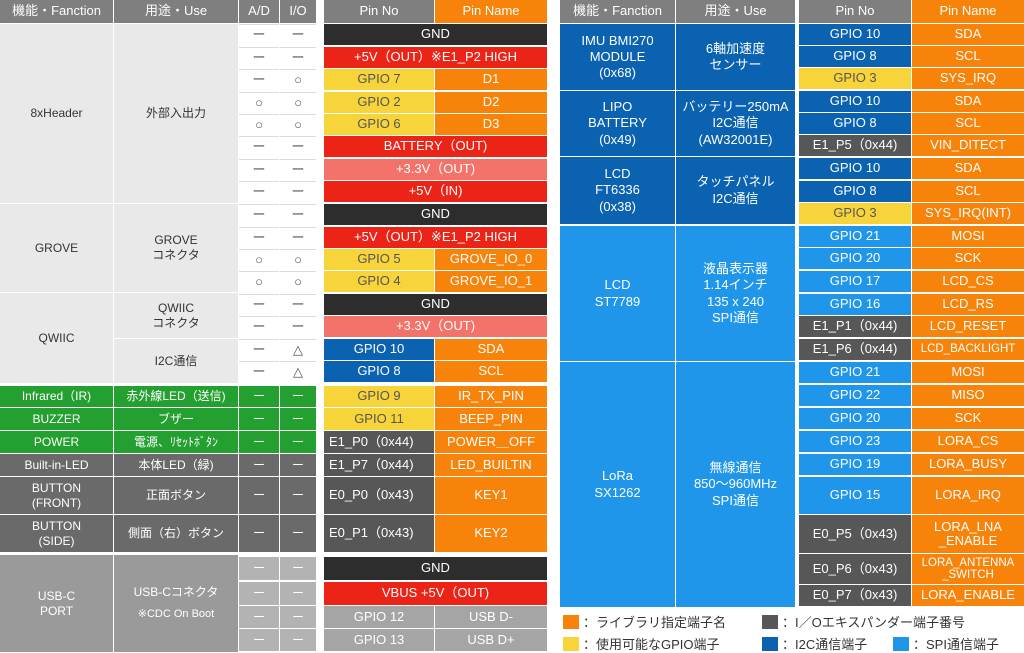 Image resolution: width=1024 pixels, height=653 pixels. I want to click on pin-name-qwiic-sda: SDA, so click(491, 349).